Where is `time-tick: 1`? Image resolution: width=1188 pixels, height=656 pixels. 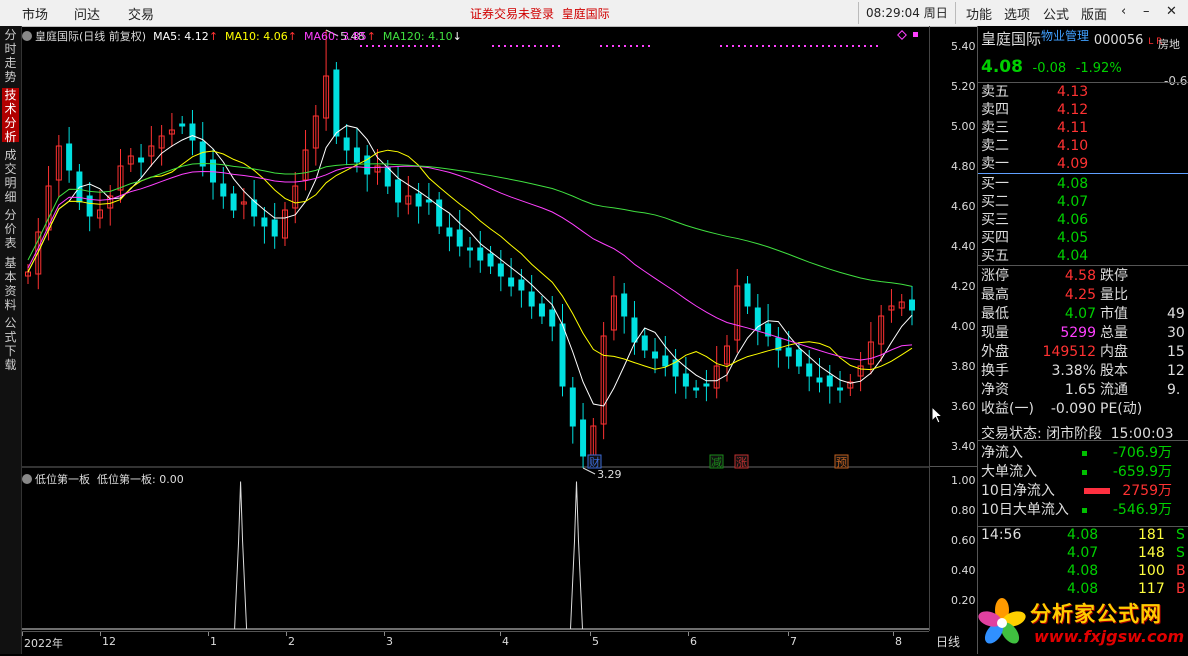 time-tick: 1 is located at coordinates (213, 641).